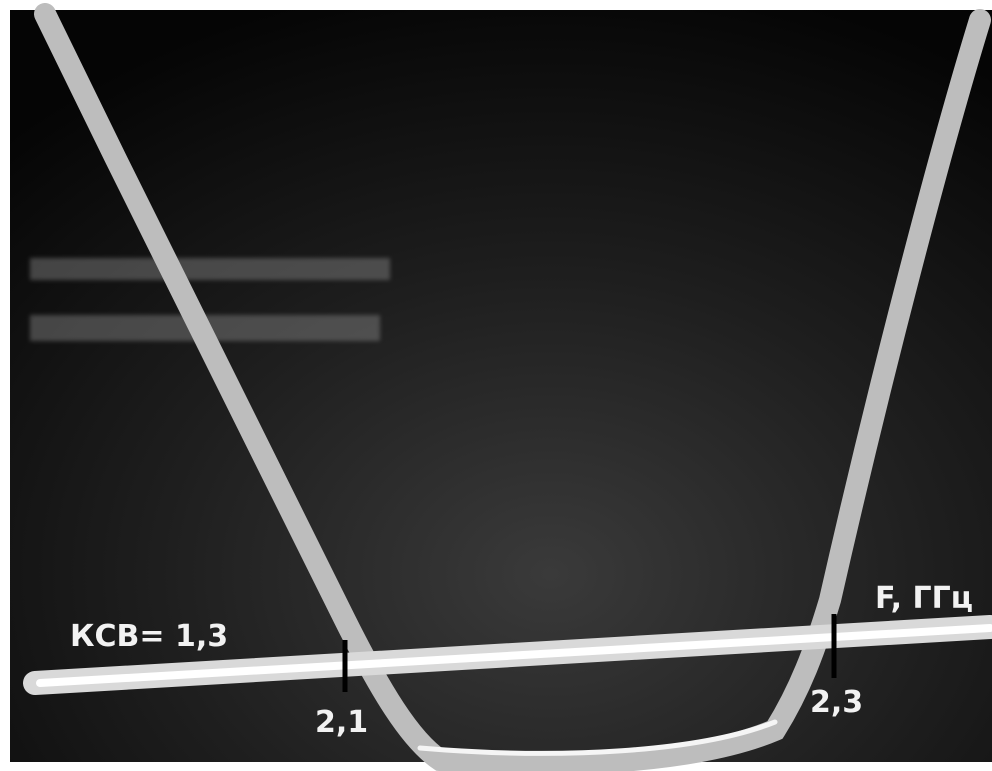 Image resolution: width=992 pixels, height=771 pixels. What do you see at coordinates (924, 598) in the screenshot?
I see `axis-label: F, ГГц` at bounding box center [924, 598].